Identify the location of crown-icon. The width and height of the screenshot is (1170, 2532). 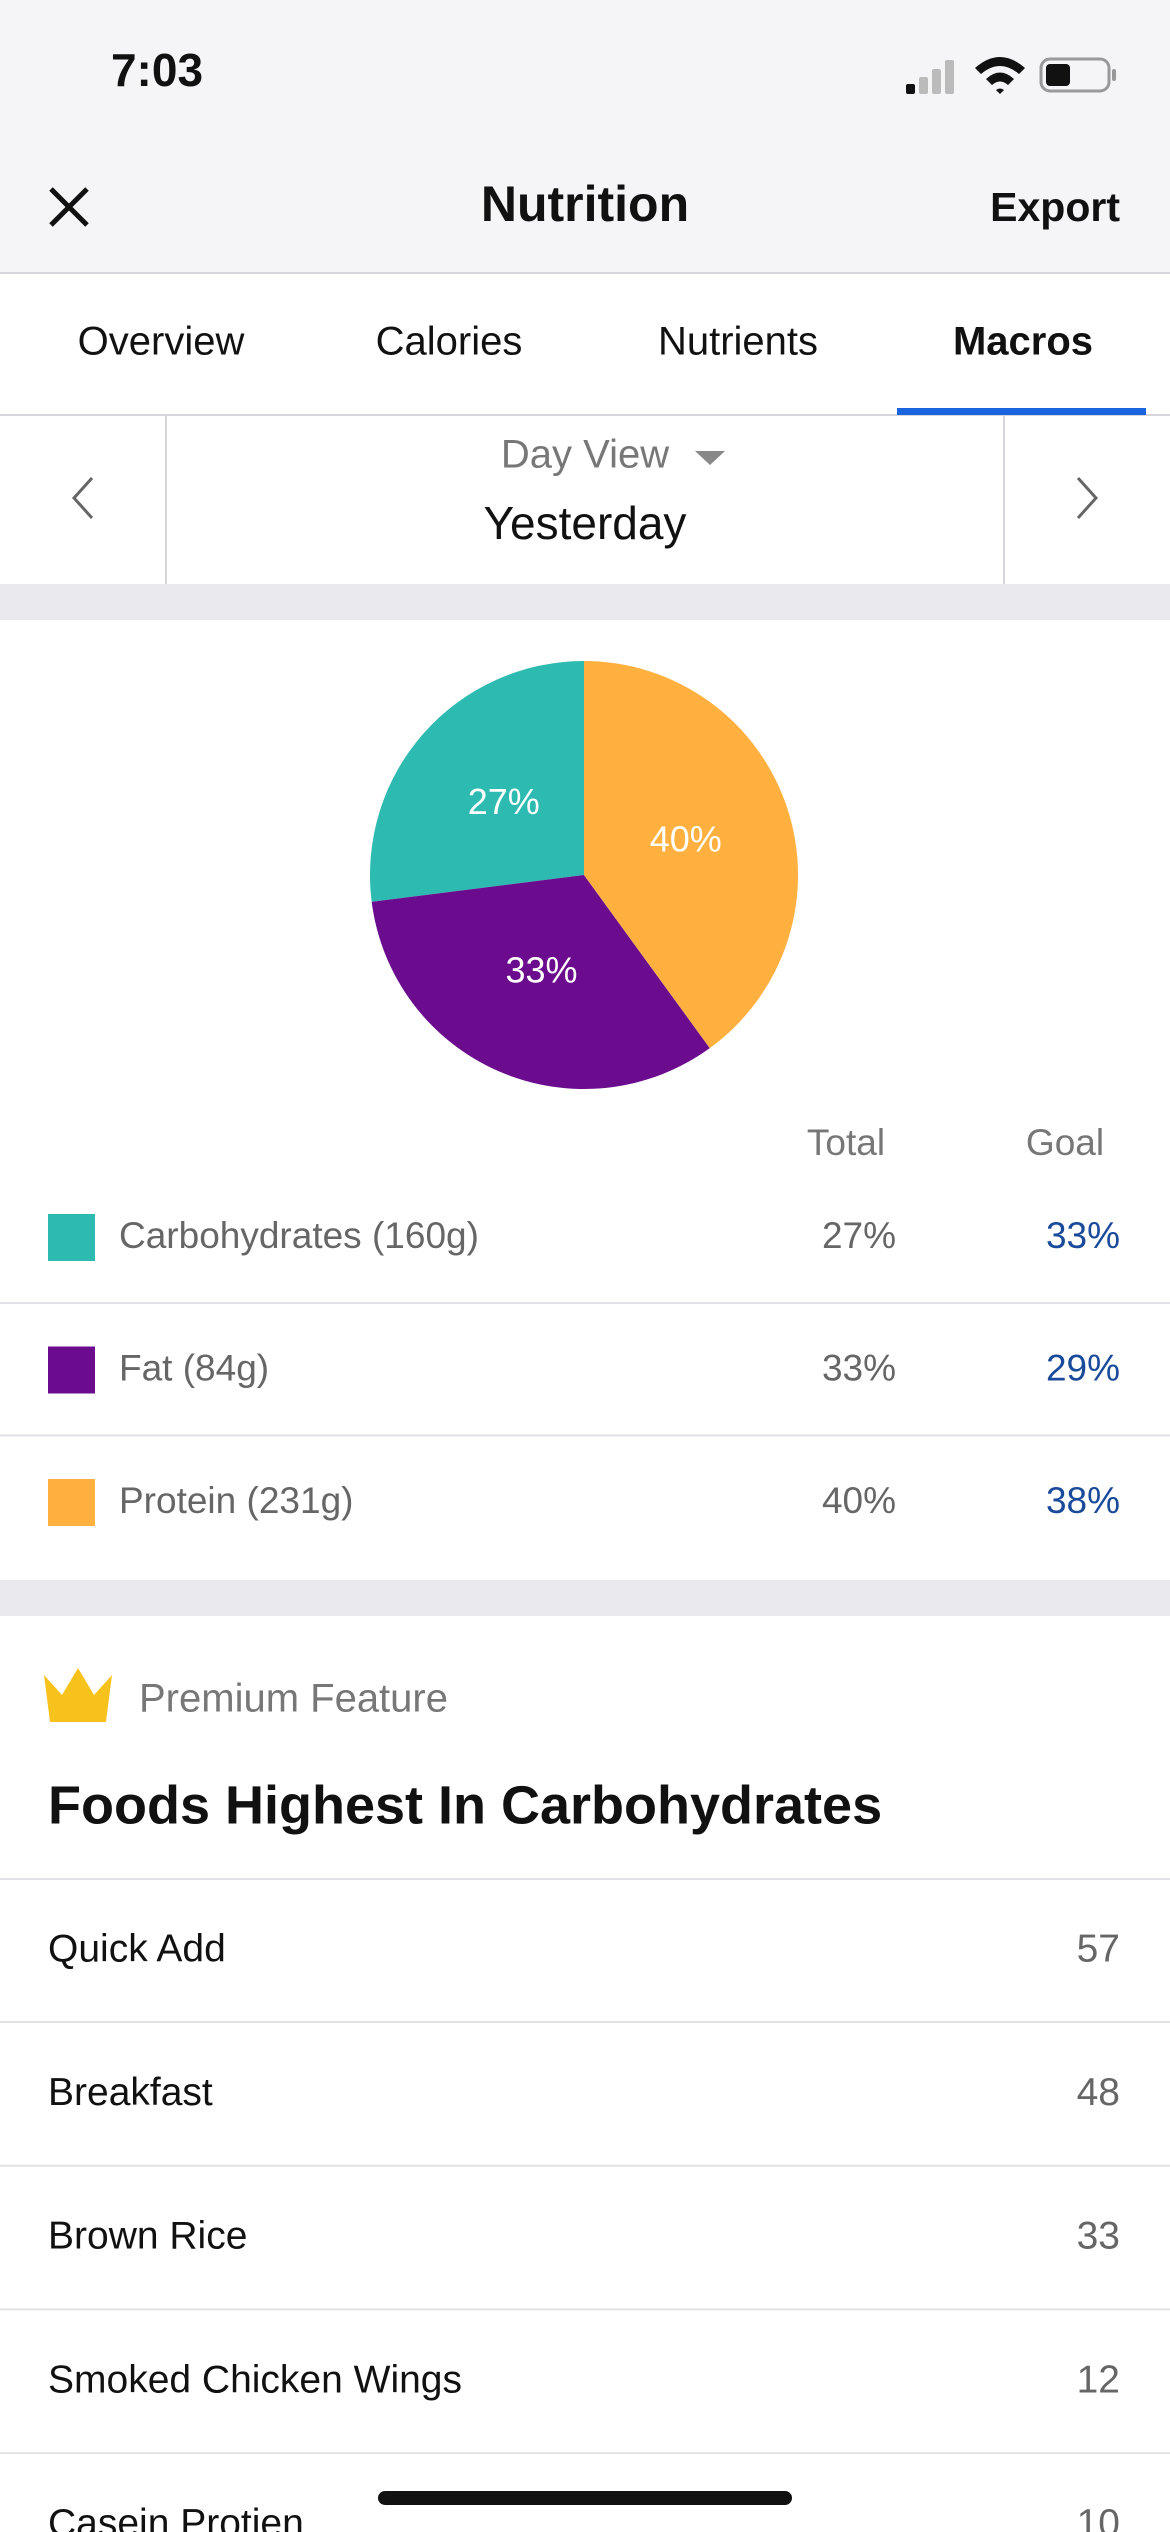
(78, 1695).